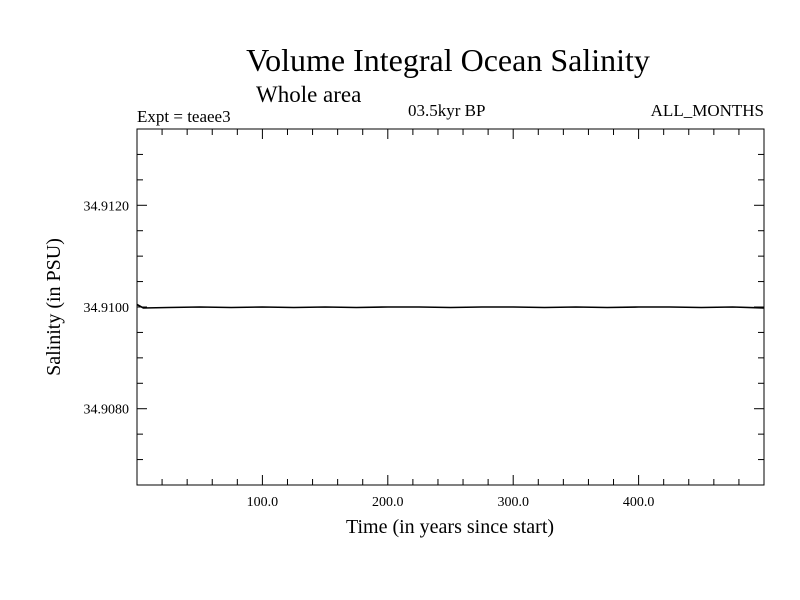 The width and height of the screenshot is (800, 600). What do you see at coordinates (309, 94) in the screenshot?
I see `chart-subtitle: Whole area` at bounding box center [309, 94].